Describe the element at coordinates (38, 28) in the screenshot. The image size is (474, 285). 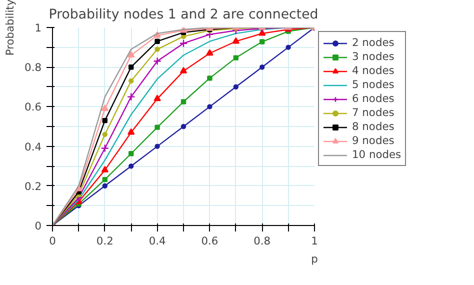
I see `y-tick-label: 1` at that location.